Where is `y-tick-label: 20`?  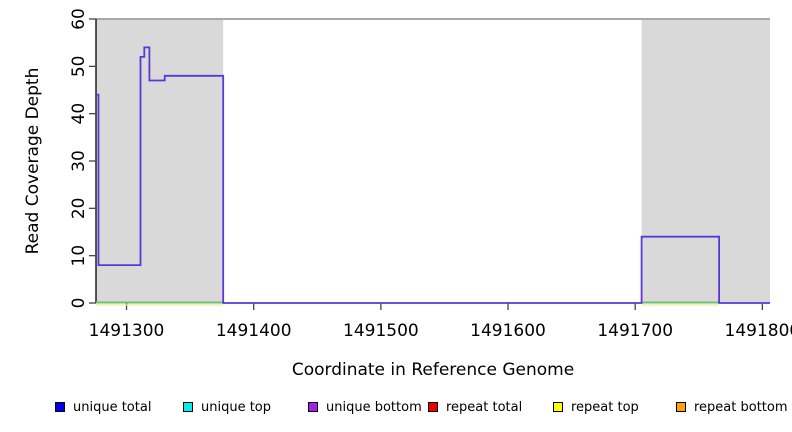
y-tick-label: 20 is located at coordinates (79, 209).